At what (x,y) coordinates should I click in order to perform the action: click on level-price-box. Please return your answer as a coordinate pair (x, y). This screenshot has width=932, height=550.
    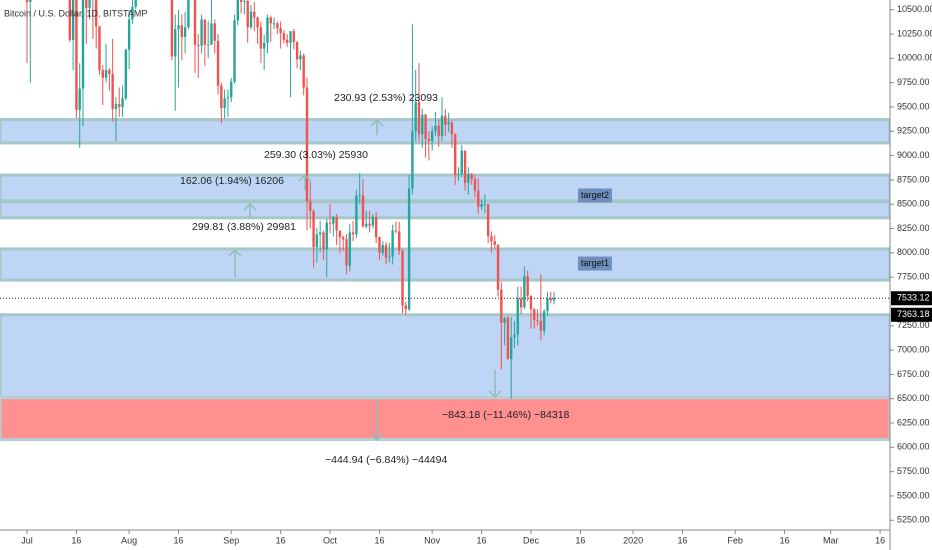
    Looking at the image, I should click on (911, 314).